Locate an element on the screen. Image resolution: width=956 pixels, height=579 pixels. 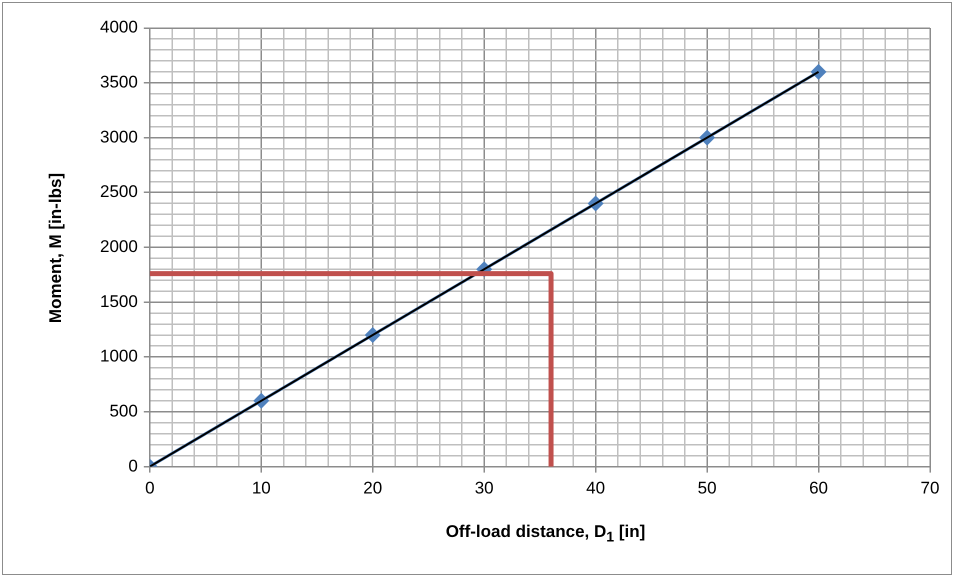
y-tick-label: 4000 is located at coordinates (119, 27).